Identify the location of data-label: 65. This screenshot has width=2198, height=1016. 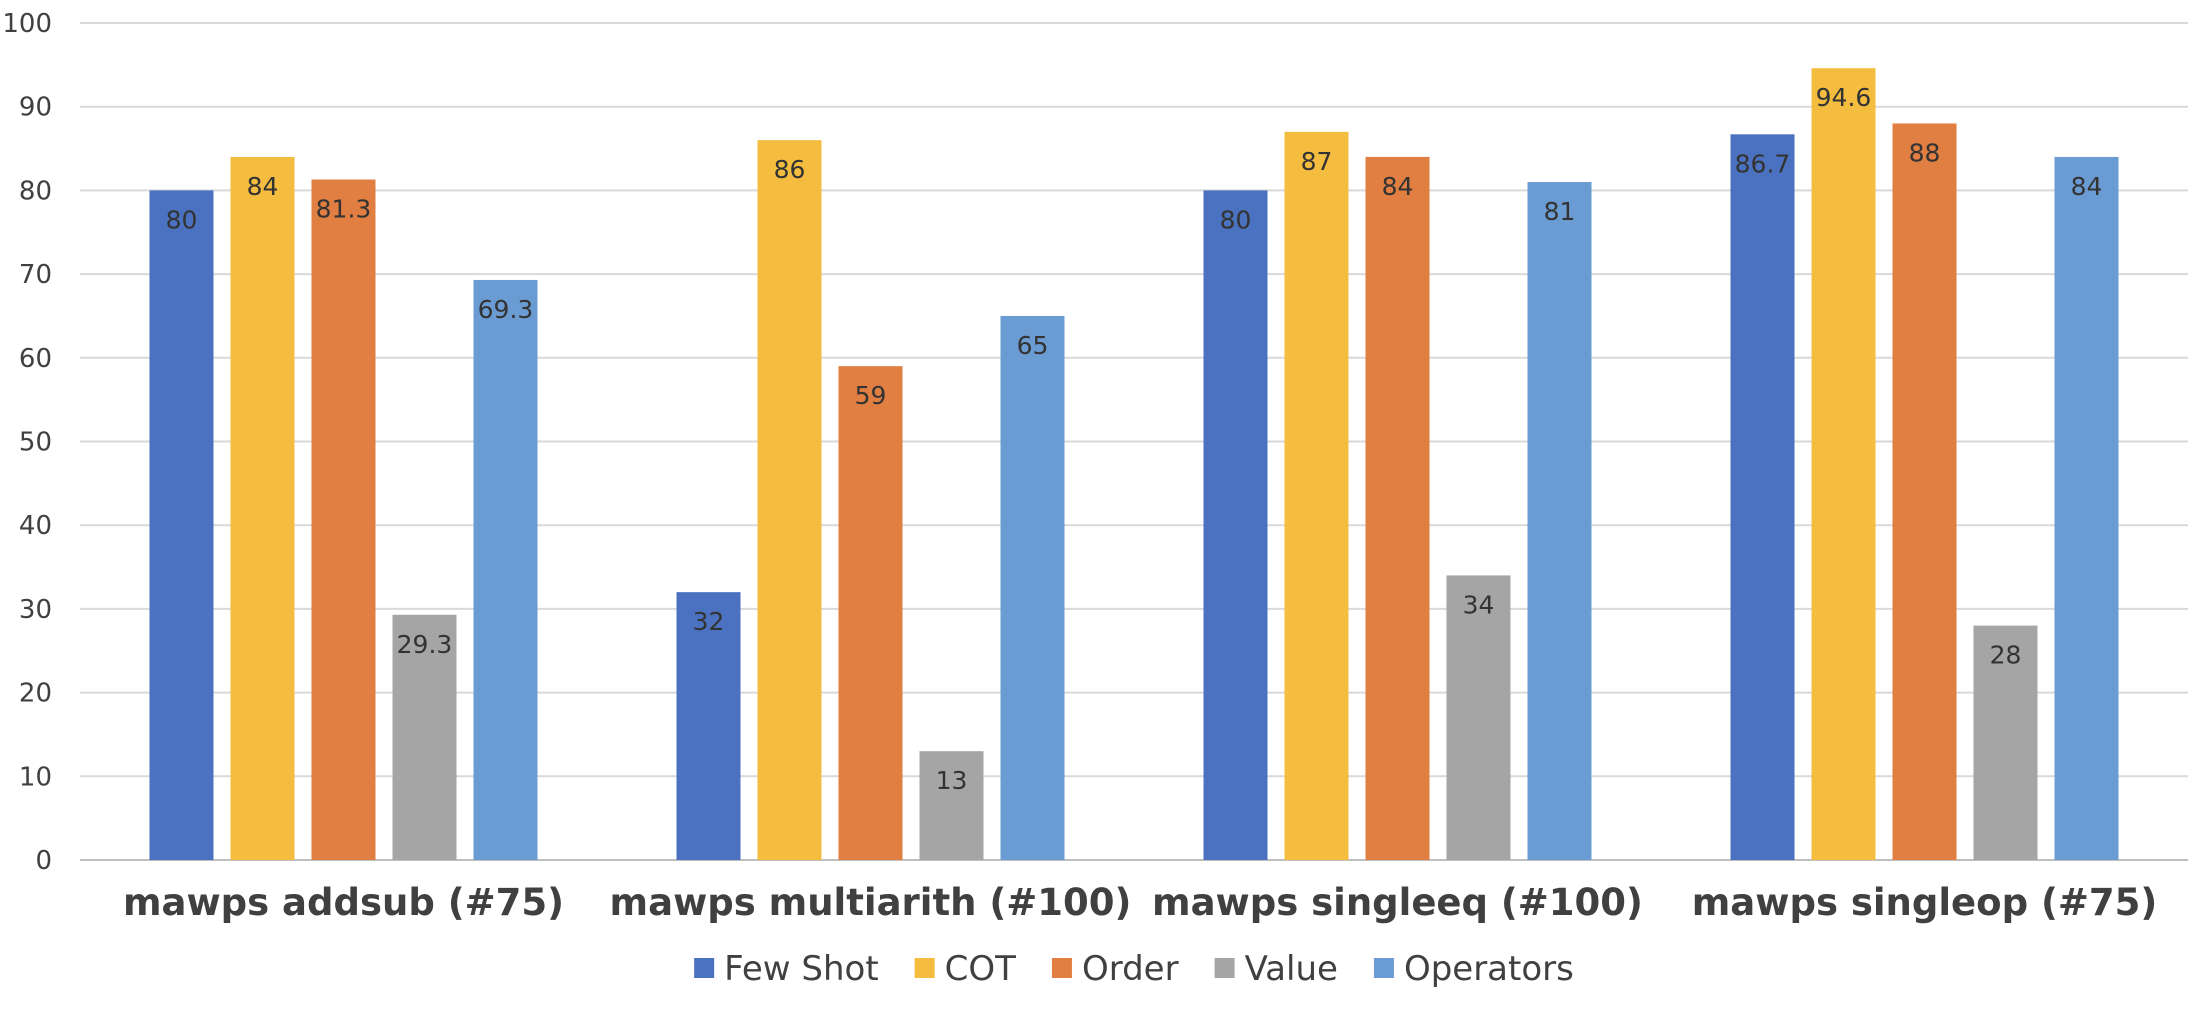
(1033, 345).